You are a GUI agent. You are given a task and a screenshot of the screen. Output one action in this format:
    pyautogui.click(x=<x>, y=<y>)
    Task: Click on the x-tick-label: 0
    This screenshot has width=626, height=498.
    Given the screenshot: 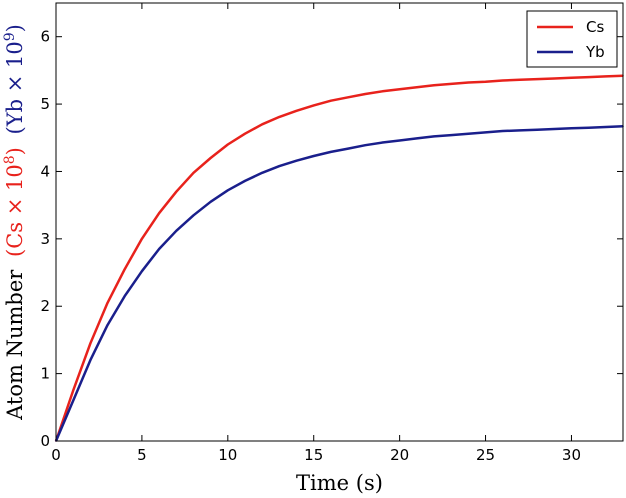 What is the action you would take?
    pyautogui.click(x=56, y=455)
    